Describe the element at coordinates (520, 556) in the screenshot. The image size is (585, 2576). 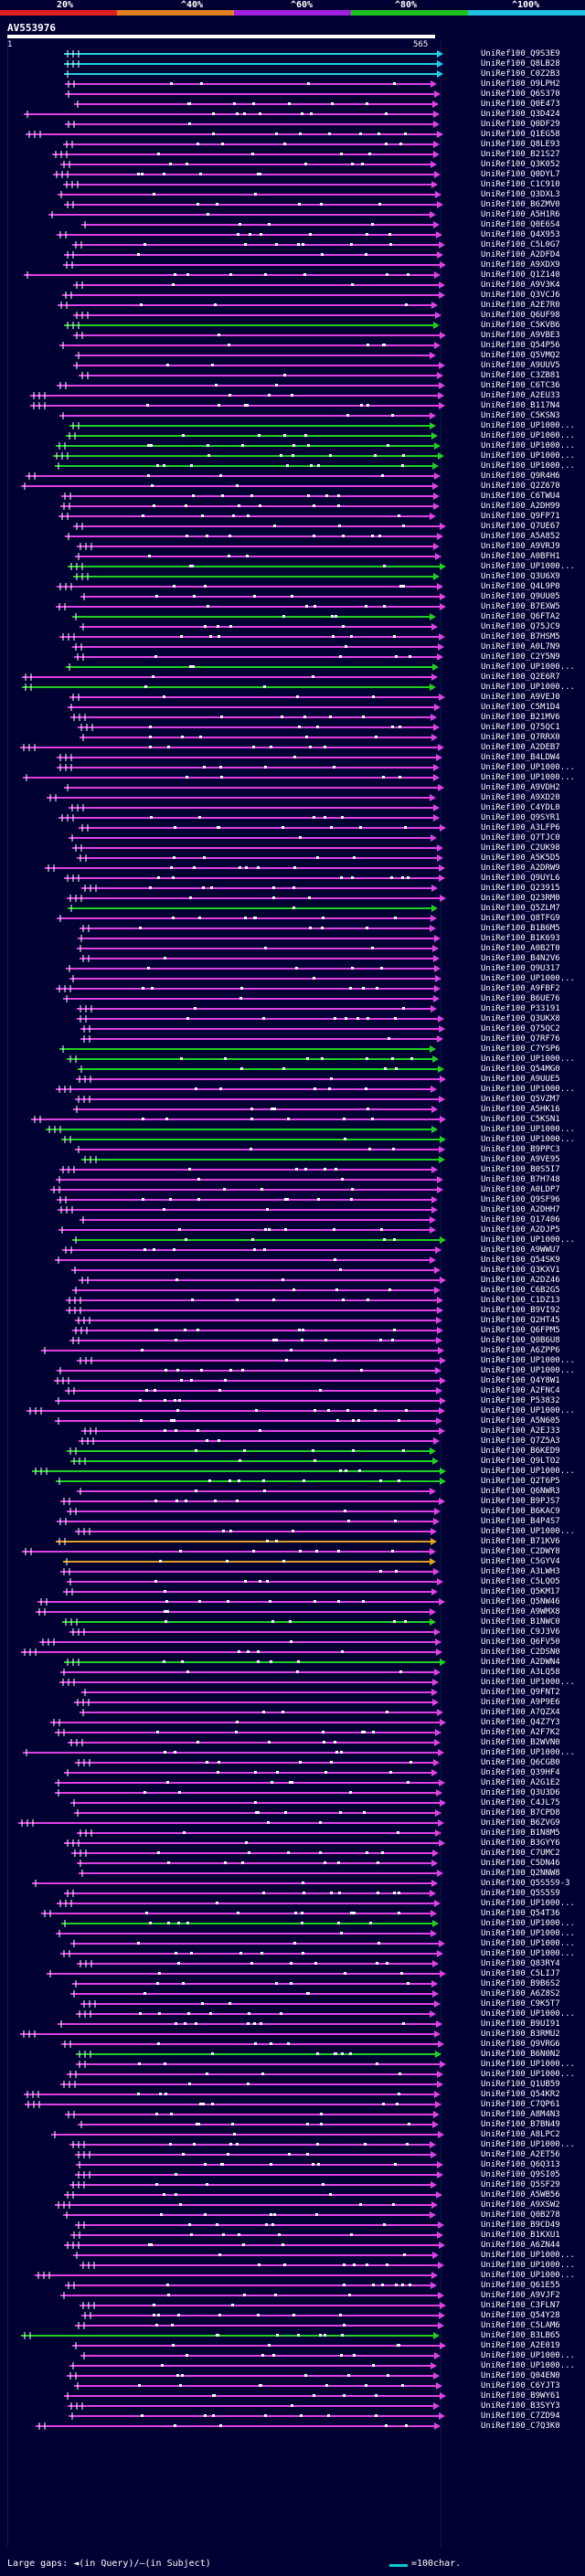
I see `hit-label: UniRef100_A0BFH1` at that location.